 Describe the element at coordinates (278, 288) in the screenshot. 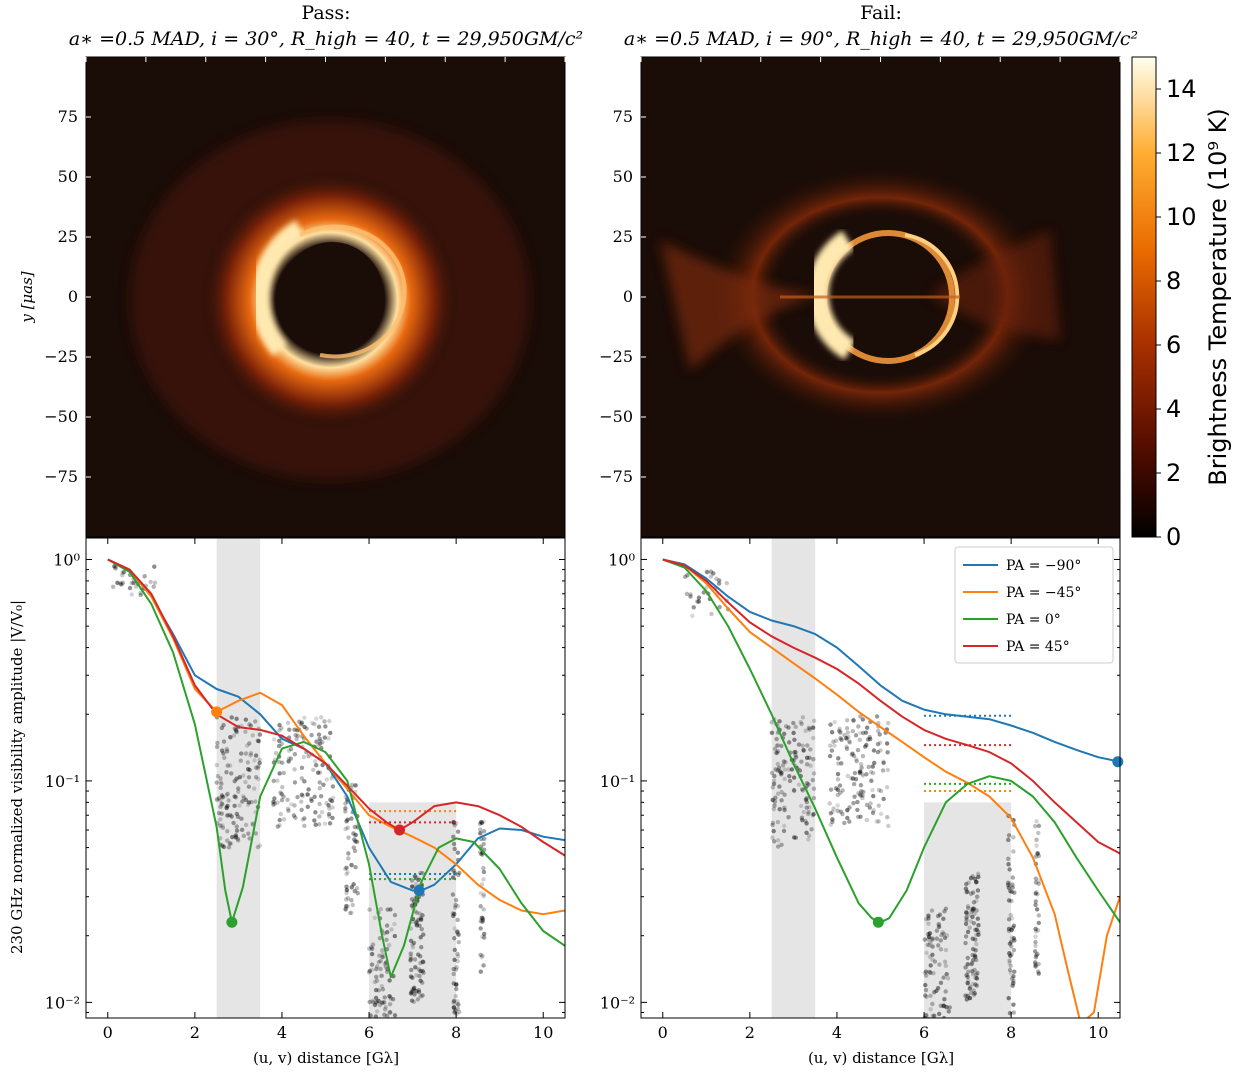

I see `left-bright-crescent` at that location.